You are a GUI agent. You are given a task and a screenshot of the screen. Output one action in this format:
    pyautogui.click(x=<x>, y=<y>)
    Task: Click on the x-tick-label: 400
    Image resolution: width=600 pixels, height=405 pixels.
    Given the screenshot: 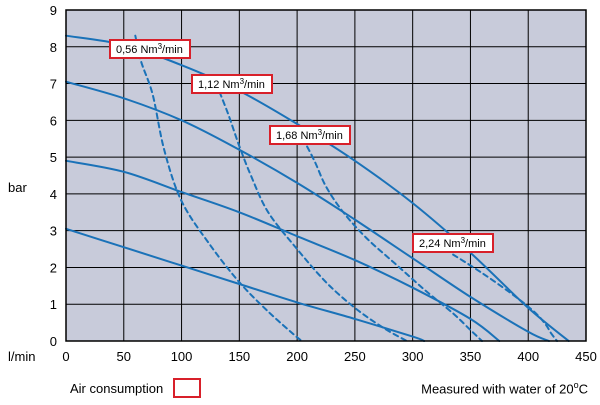 What is the action you would take?
    pyautogui.click(x=528, y=356)
    